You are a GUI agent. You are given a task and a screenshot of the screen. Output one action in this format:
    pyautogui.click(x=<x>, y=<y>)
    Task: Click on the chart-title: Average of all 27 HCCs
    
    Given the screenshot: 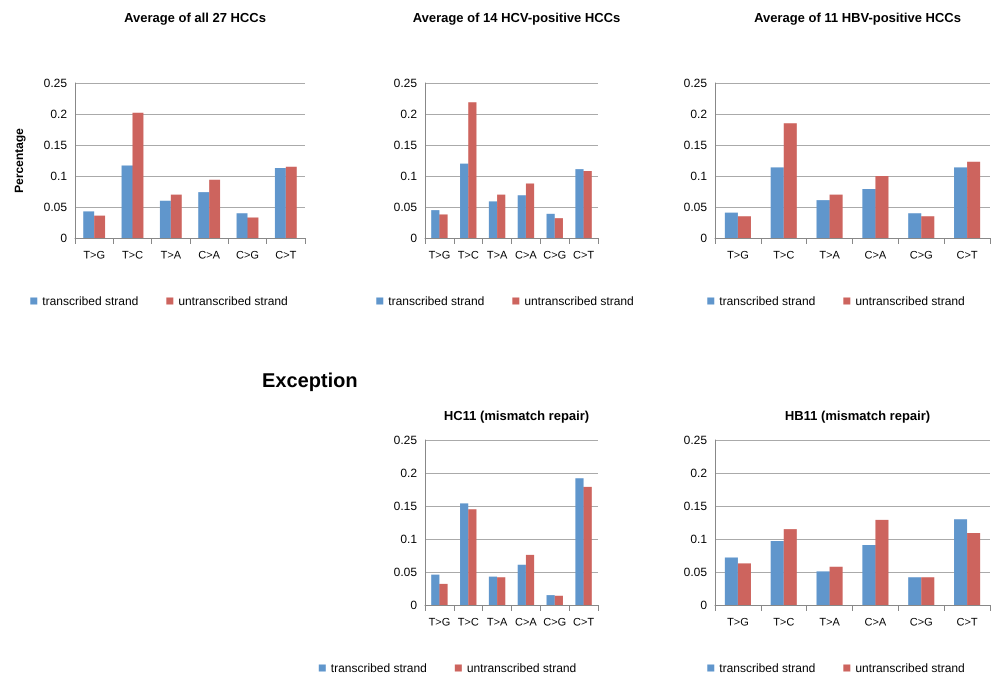 What is the action you would take?
    pyautogui.click(x=195, y=17)
    